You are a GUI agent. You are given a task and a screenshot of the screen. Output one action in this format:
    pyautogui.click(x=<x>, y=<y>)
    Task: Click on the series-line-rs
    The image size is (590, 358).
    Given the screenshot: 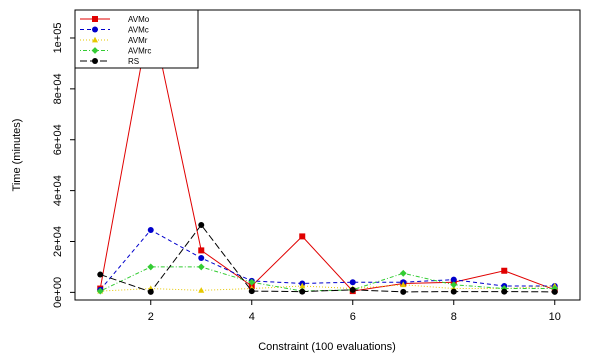 What is the action you would take?
    pyautogui.click(x=327, y=258)
    